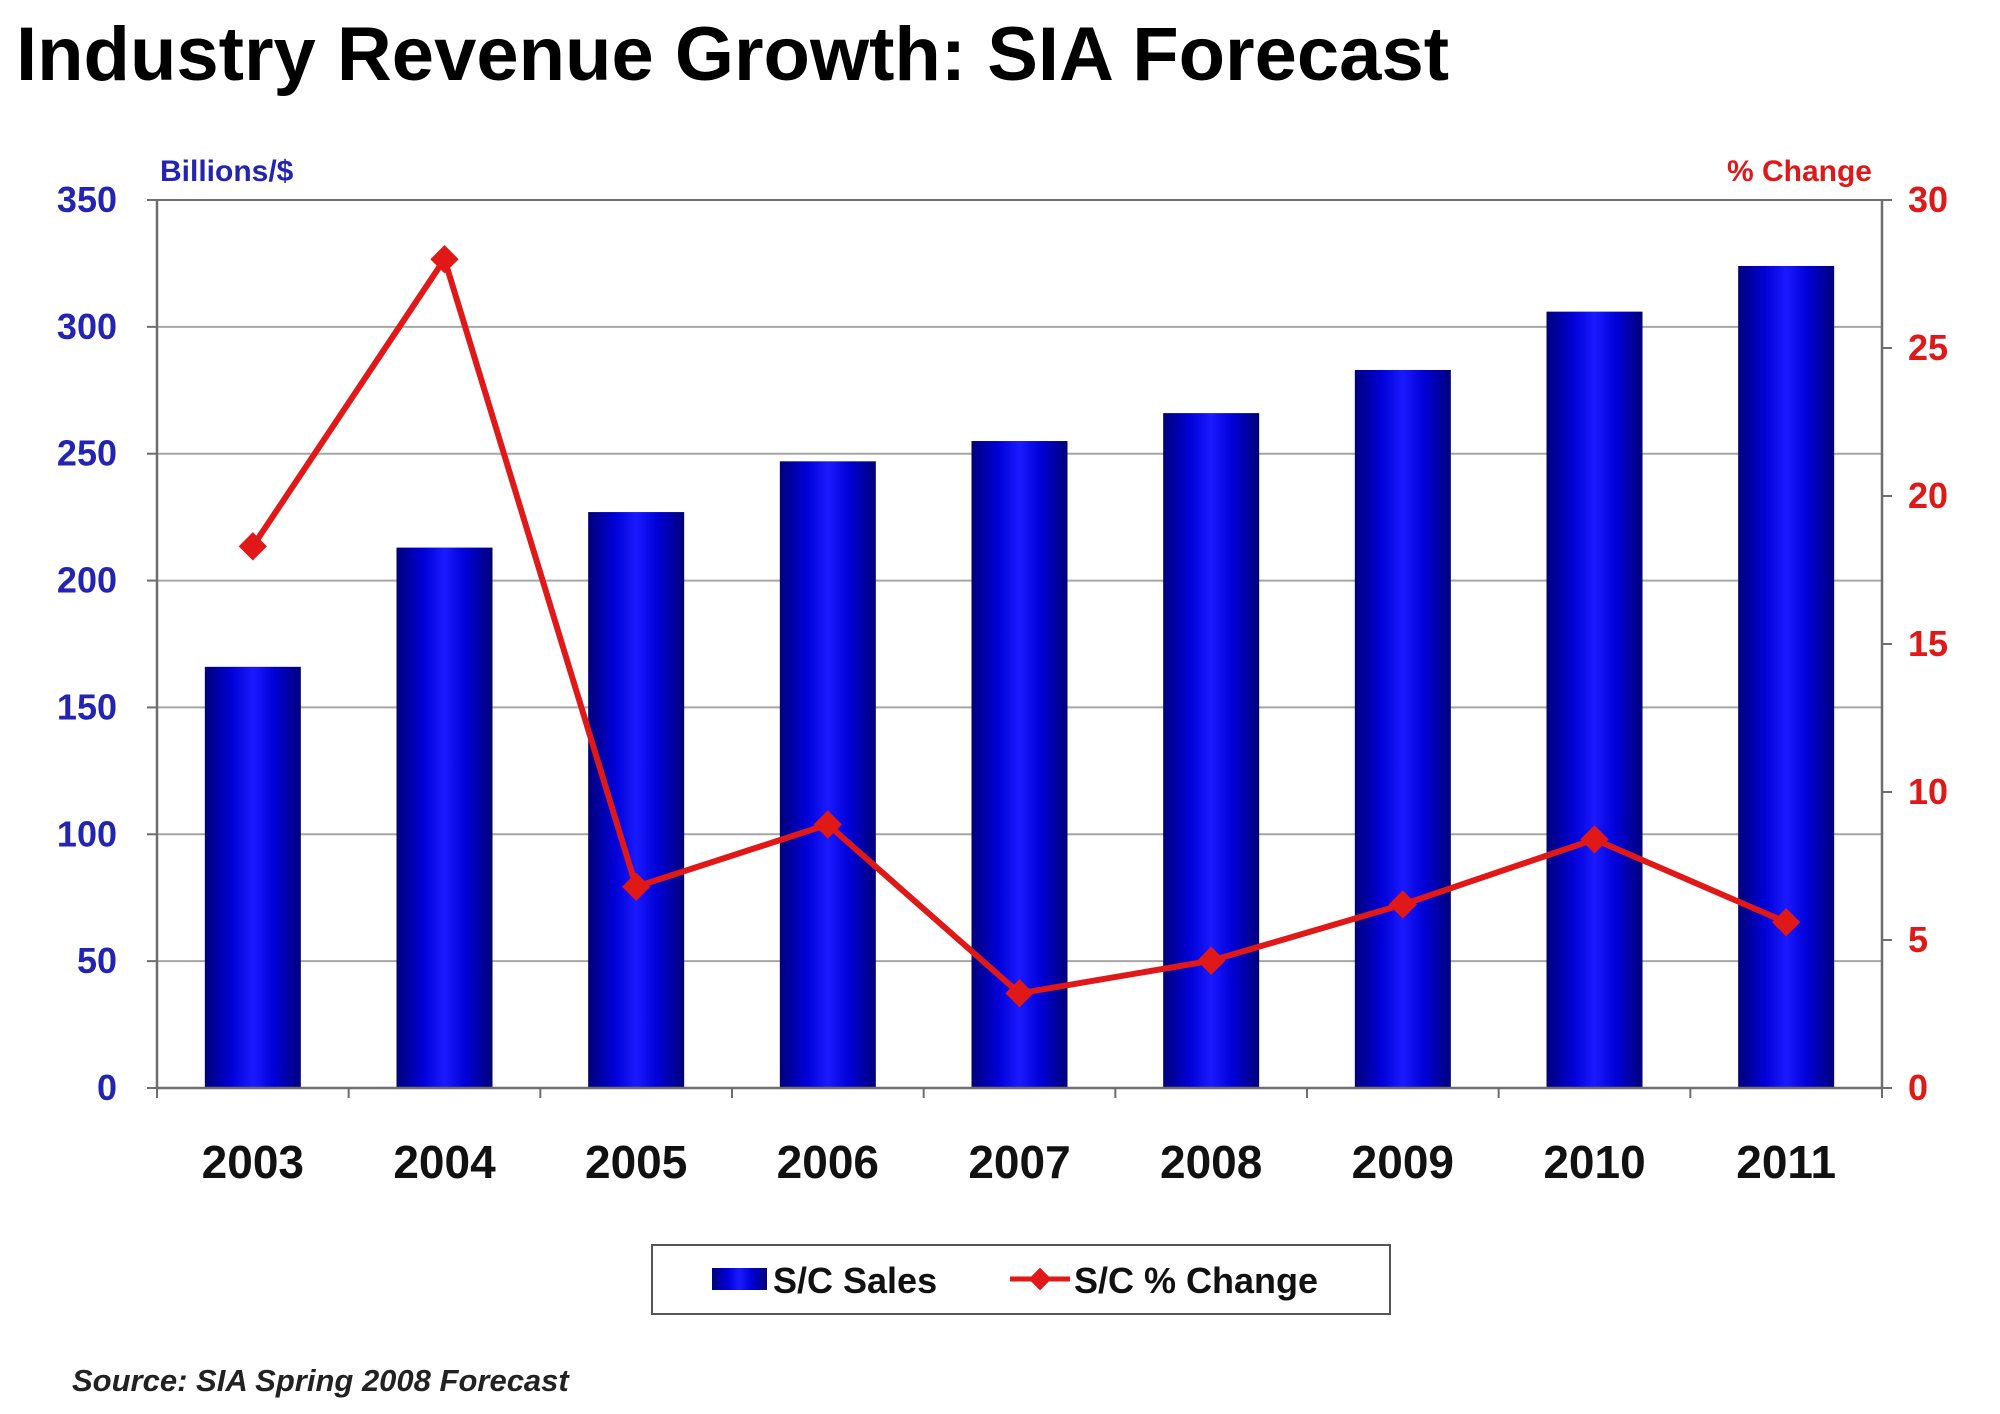  What do you see at coordinates (828, 1162) in the screenshot?
I see `x-tick-label: 2006` at bounding box center [828, 1162].